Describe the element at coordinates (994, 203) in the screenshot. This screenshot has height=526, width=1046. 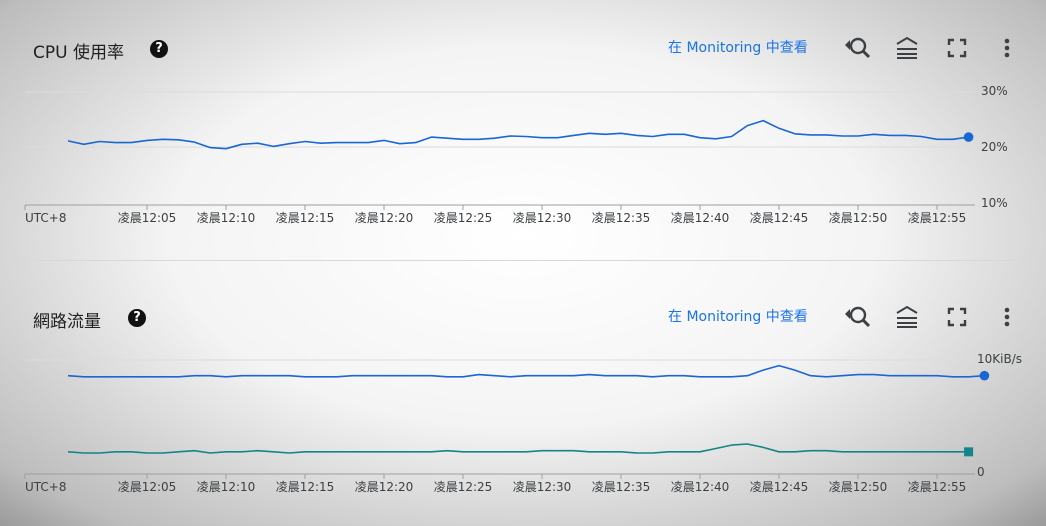
I see `y-tick-label: 10%` at that location.